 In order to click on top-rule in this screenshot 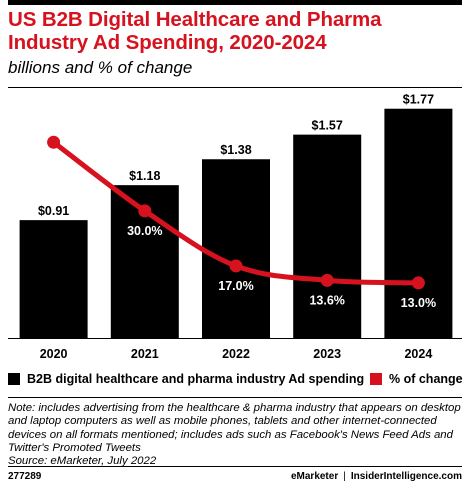, I will do `click(235, 2)`.